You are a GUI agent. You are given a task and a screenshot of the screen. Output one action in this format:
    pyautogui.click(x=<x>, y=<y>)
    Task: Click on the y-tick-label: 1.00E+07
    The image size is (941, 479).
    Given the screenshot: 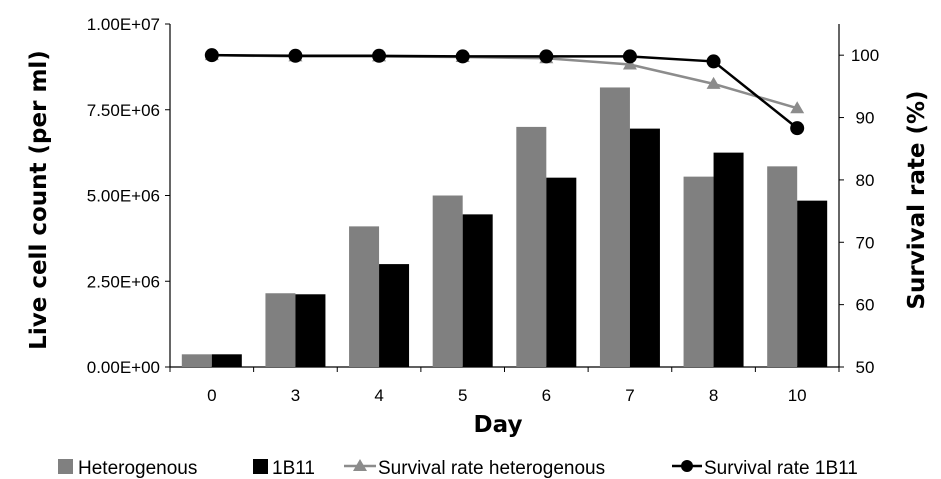 What is the action you would take?
    pyautogui.click(x=123, y=24)
    